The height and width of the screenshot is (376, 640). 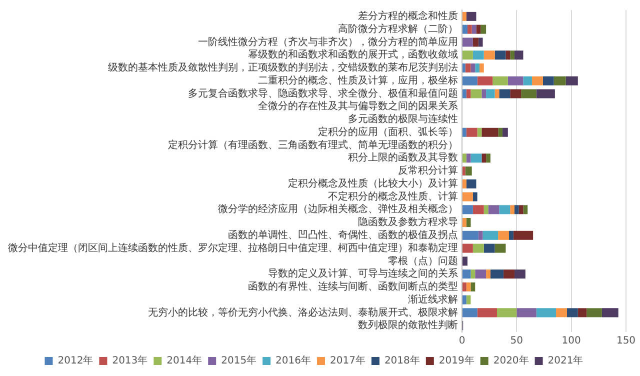 What do you see at coordinates (408, 16) in the screenshot?
I see `y-tick-label: 差分方程的概念和性质` at bounding box center [408, 16].